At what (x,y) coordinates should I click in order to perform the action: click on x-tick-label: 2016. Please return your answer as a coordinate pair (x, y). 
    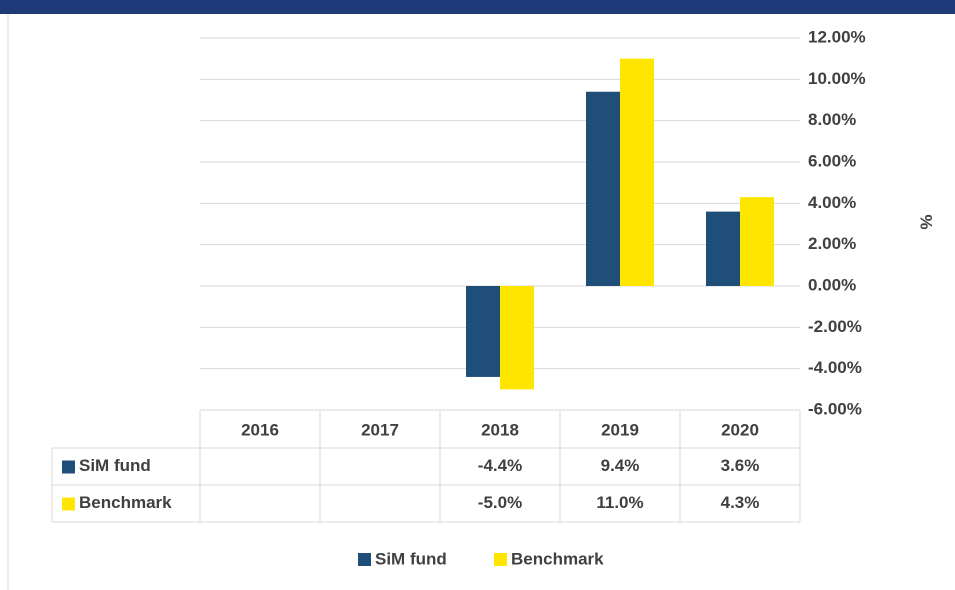
    Looking at the image, I should click on (260, 429).